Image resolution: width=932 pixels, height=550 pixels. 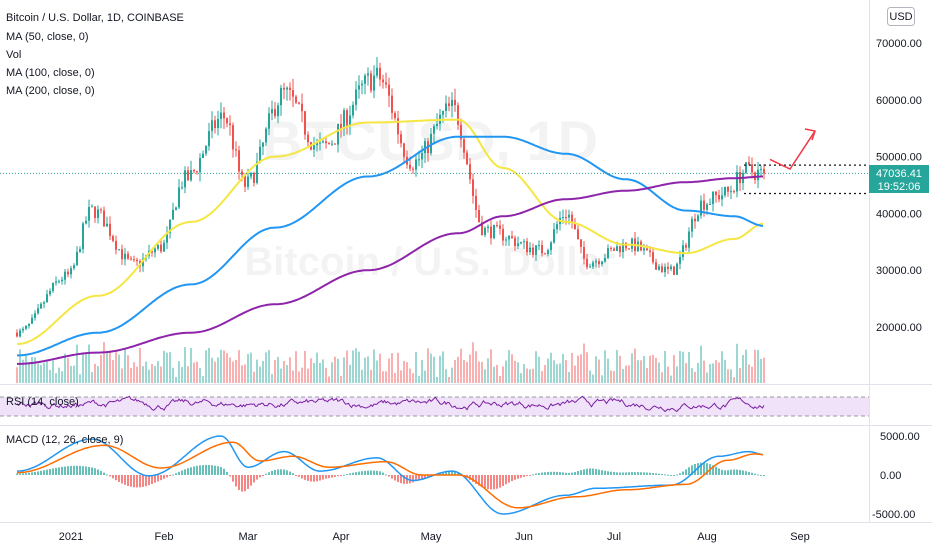 I want to click on legend-ma50: MA (50, close, 0), so click(x=47, y=37).